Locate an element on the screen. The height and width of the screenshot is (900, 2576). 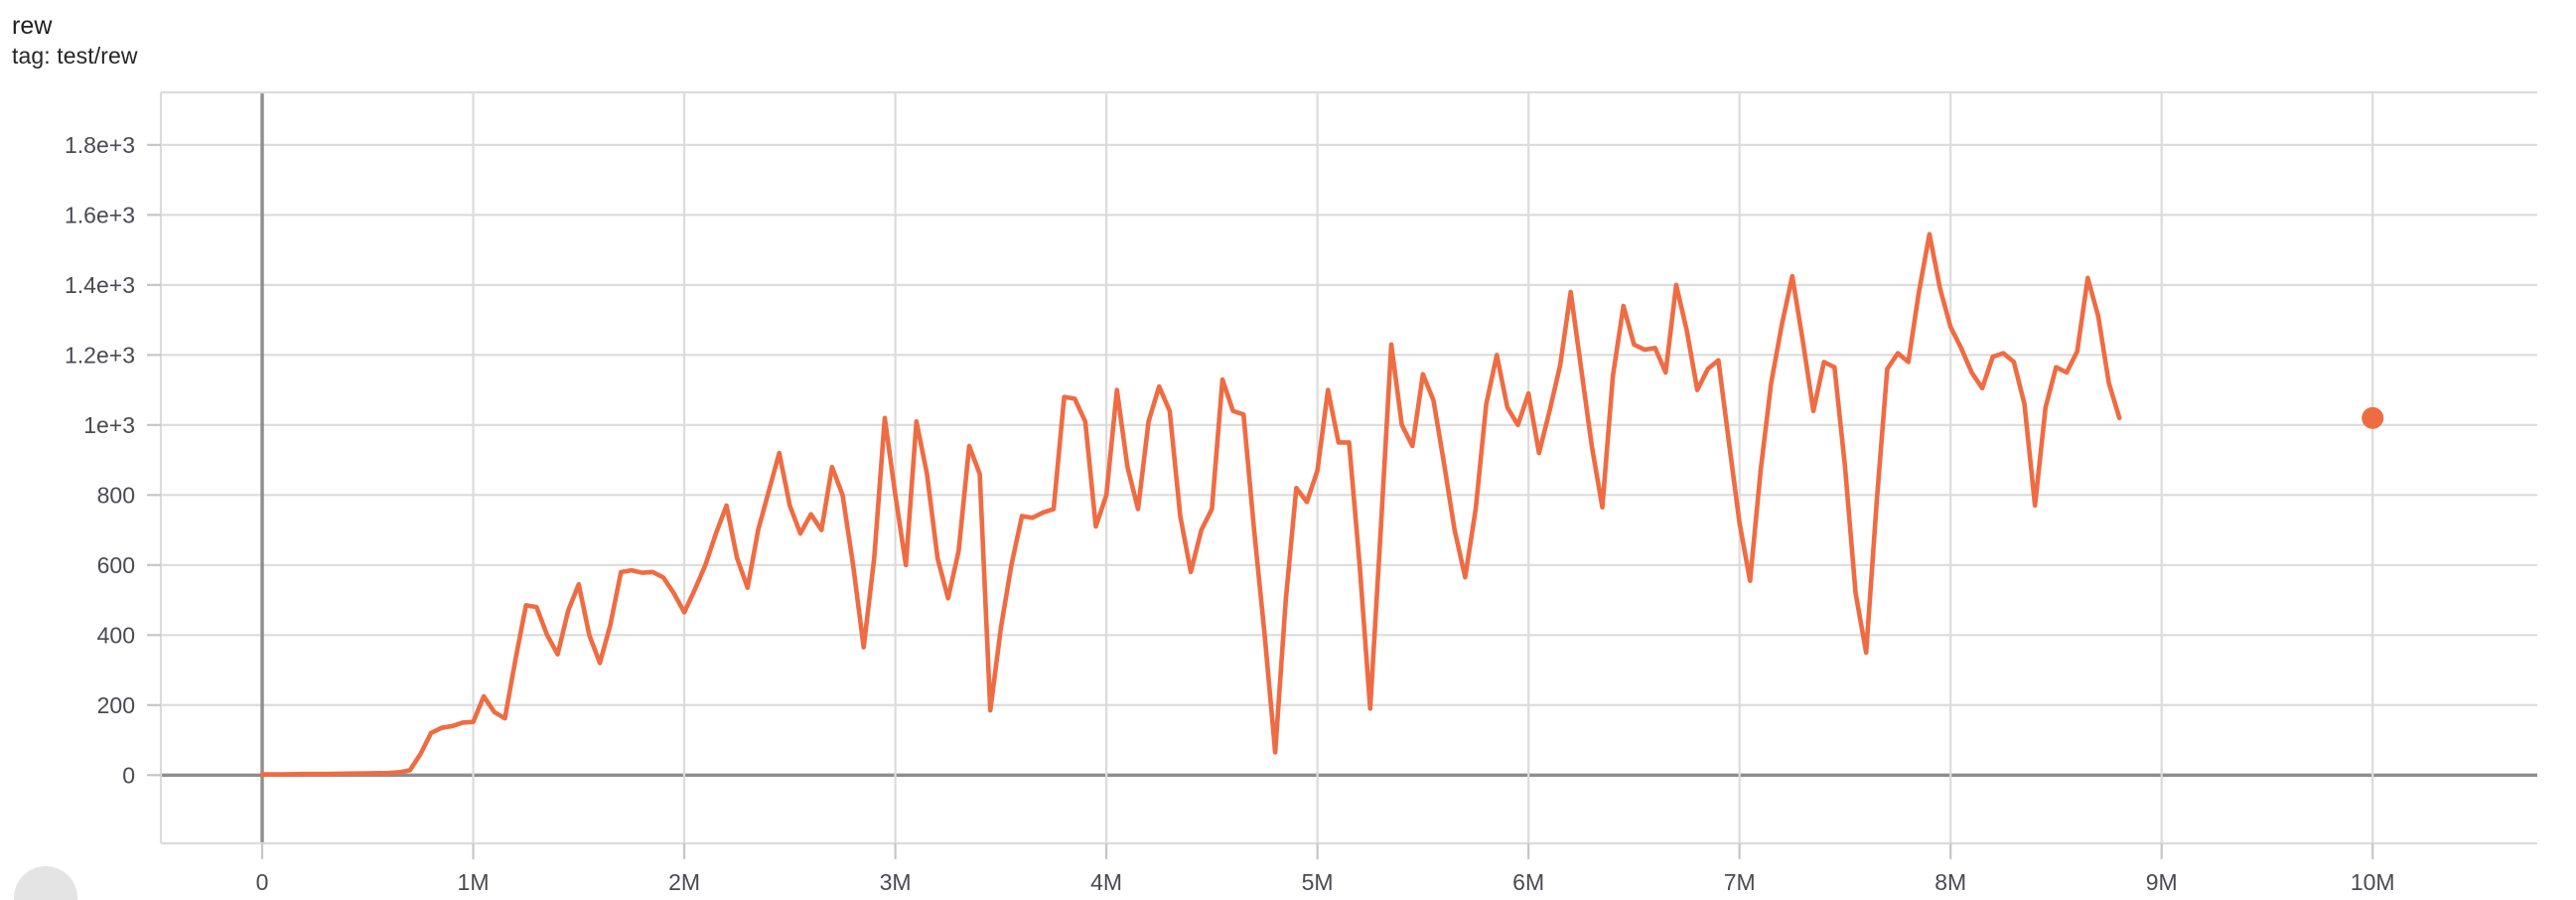
y-axis-tick-label: 1.4e+3 is located at coordinates (100, 285).